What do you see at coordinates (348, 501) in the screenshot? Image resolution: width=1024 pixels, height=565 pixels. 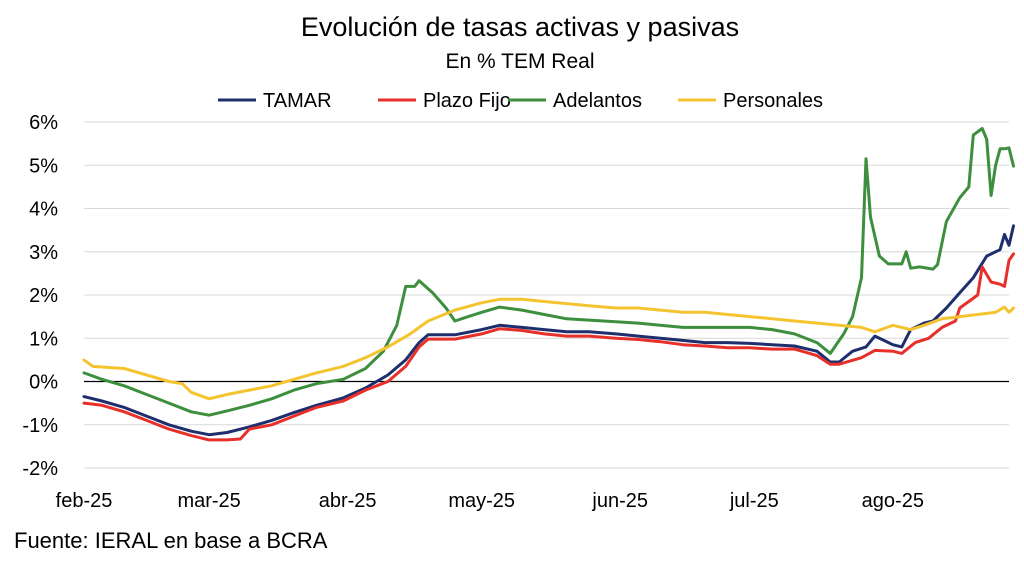 I see `x-tick-label: abr-25` at bounding box center [348, 501].